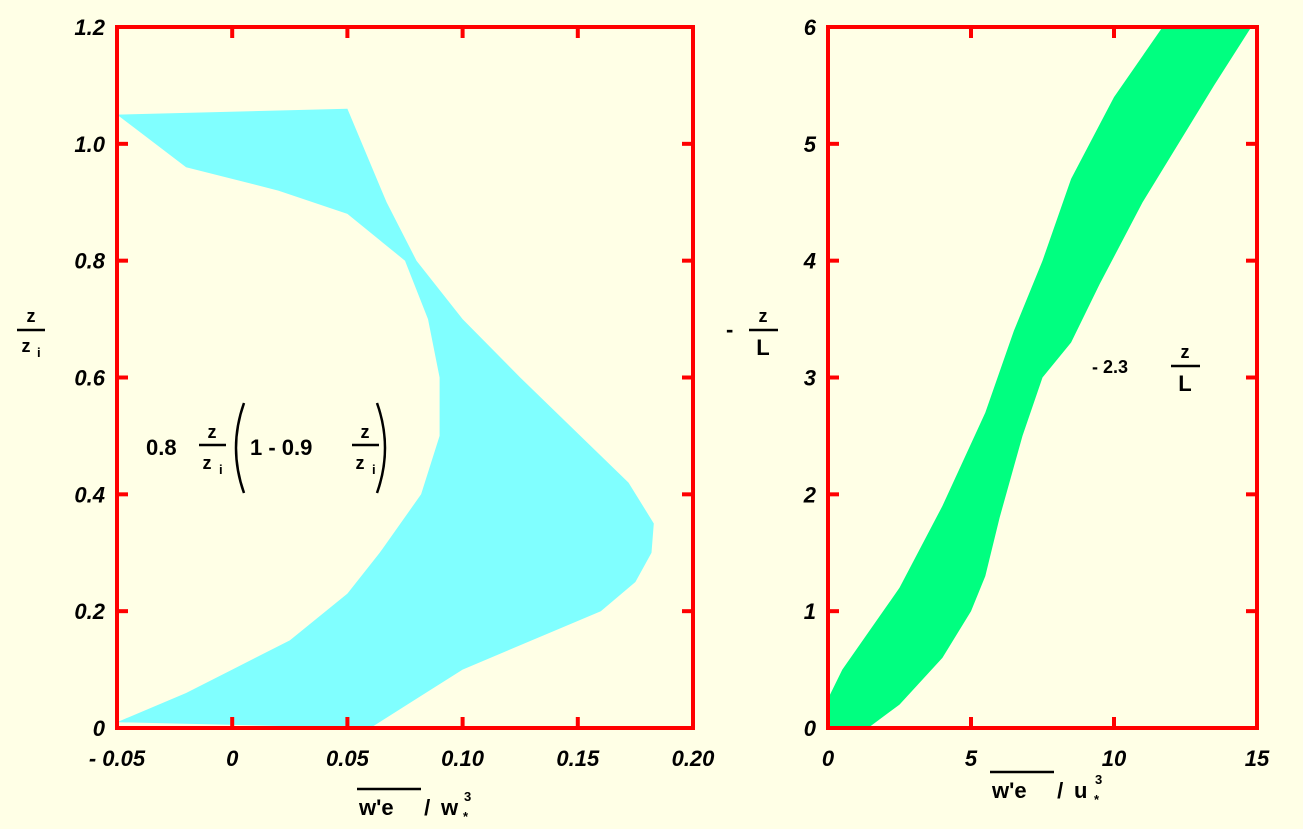 Image resolution: width=1303 pixels, height=829 pixels. I want to click on left-ytick-label: 0.2, so click(89, 611).